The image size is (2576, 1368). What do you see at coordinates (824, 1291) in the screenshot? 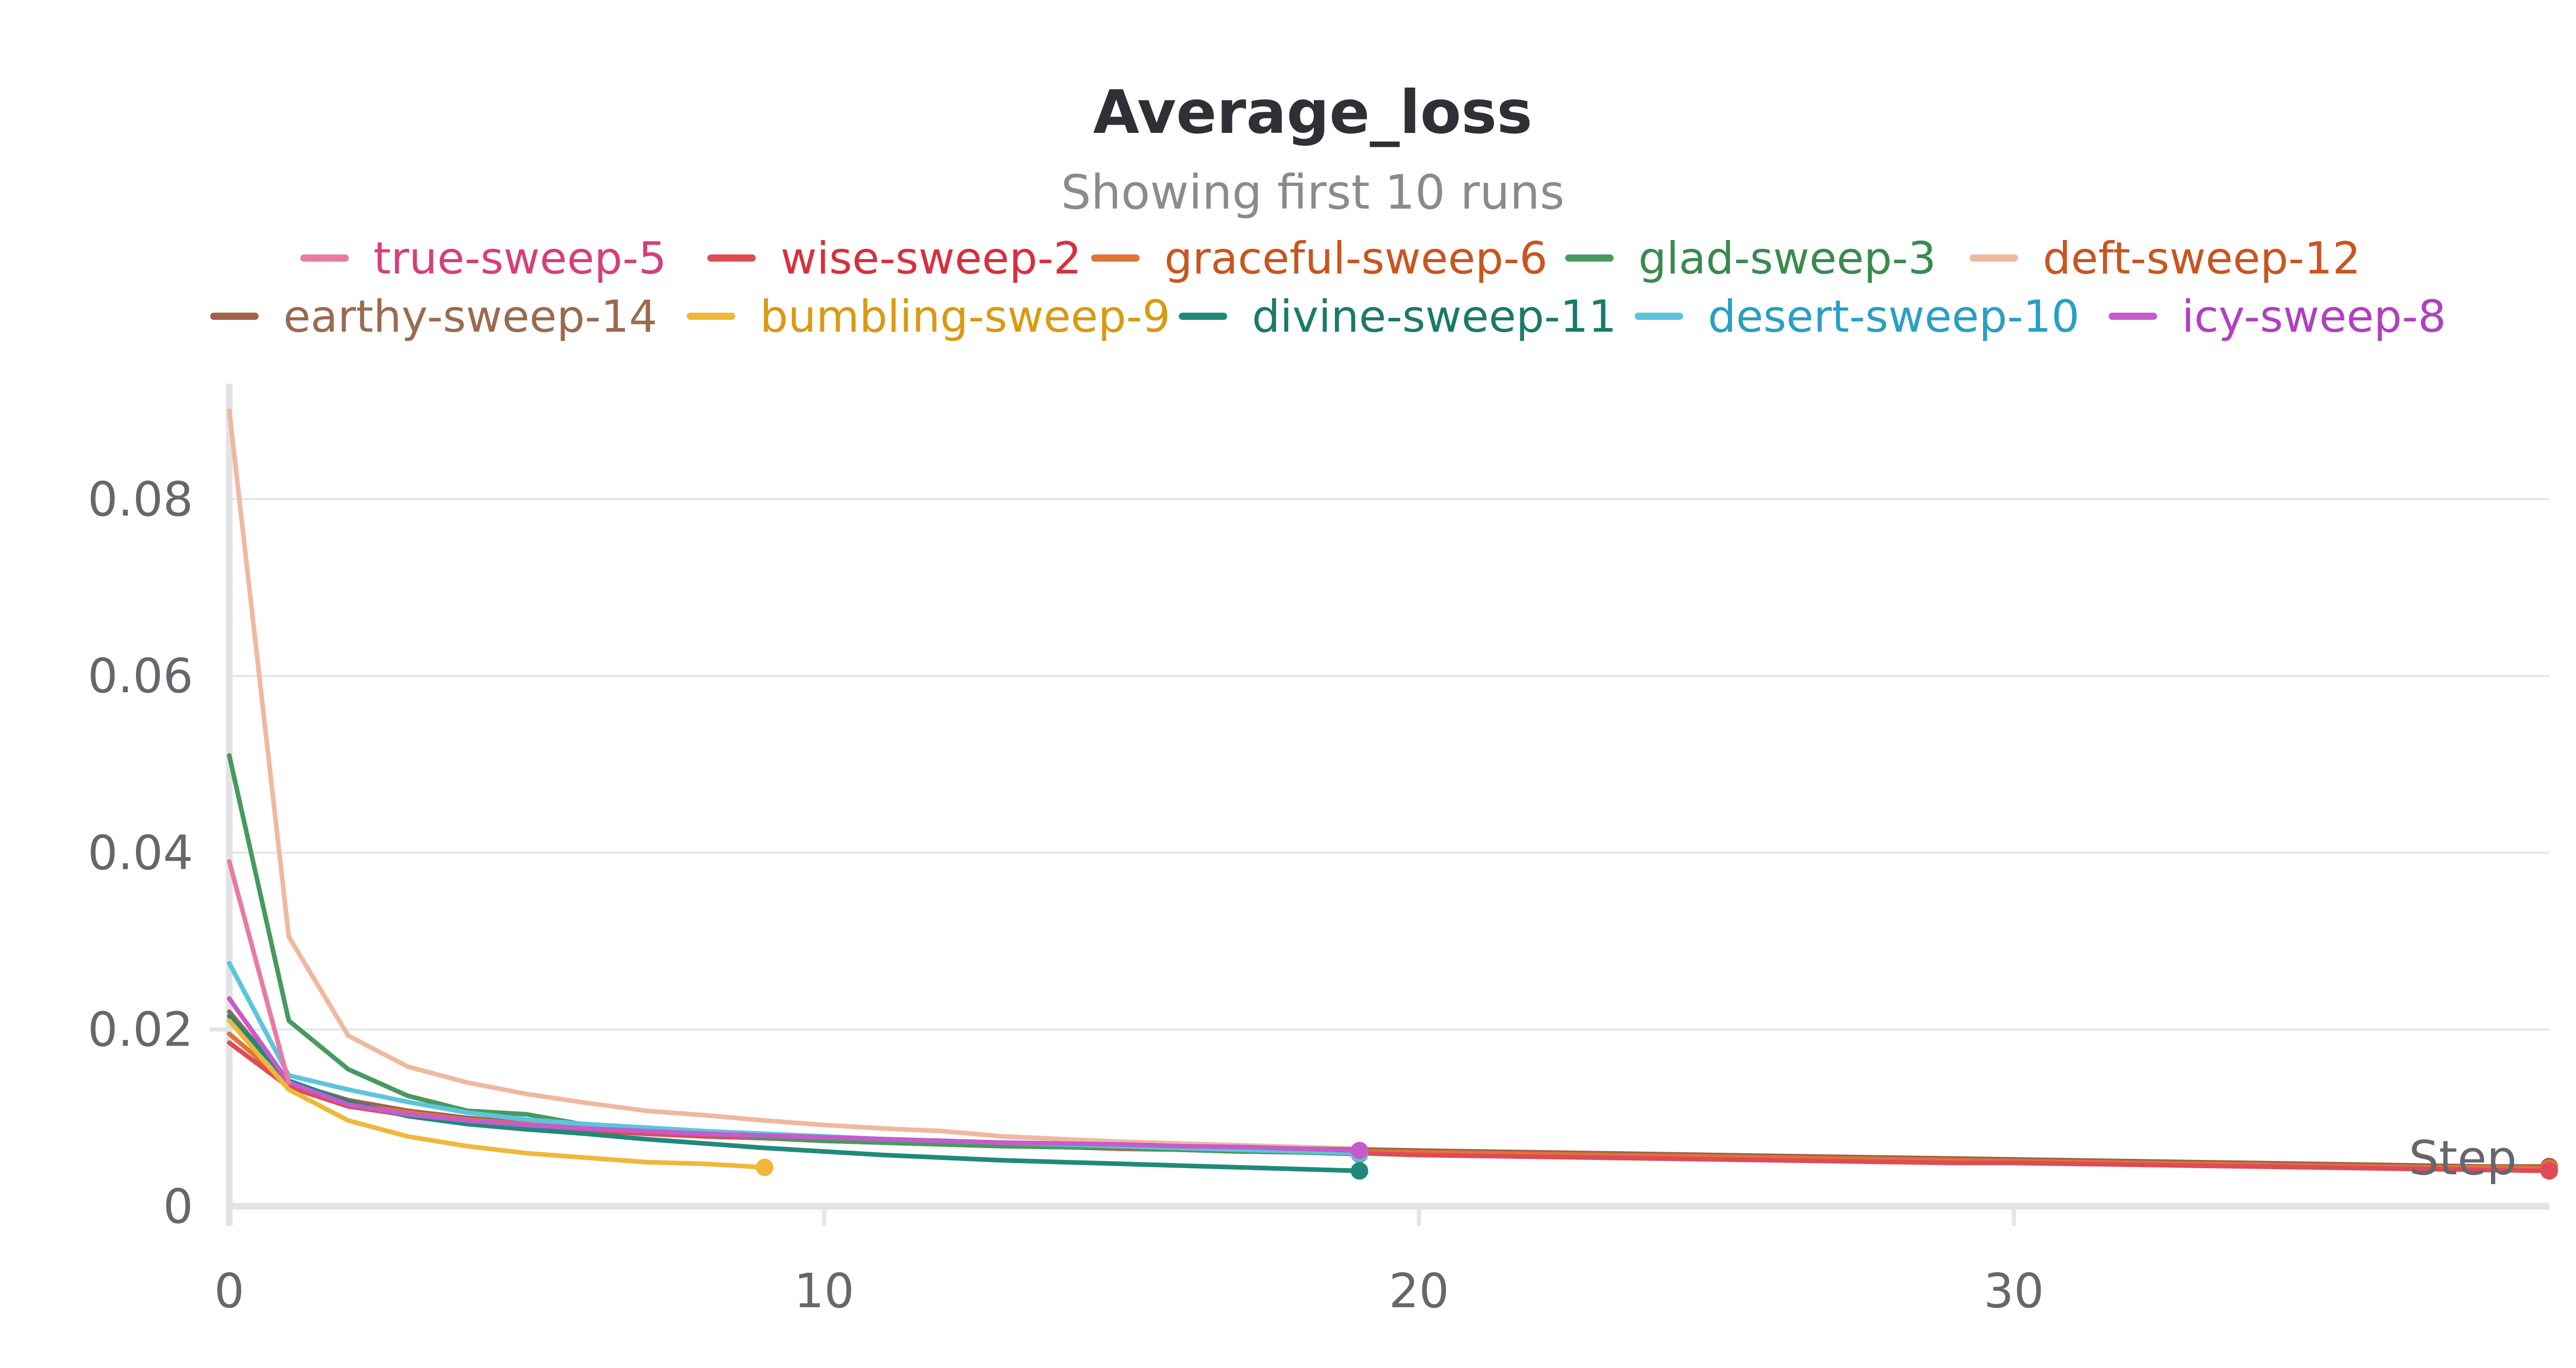
I see `x-tick-label: 10` at bounding box center [824, 1291].